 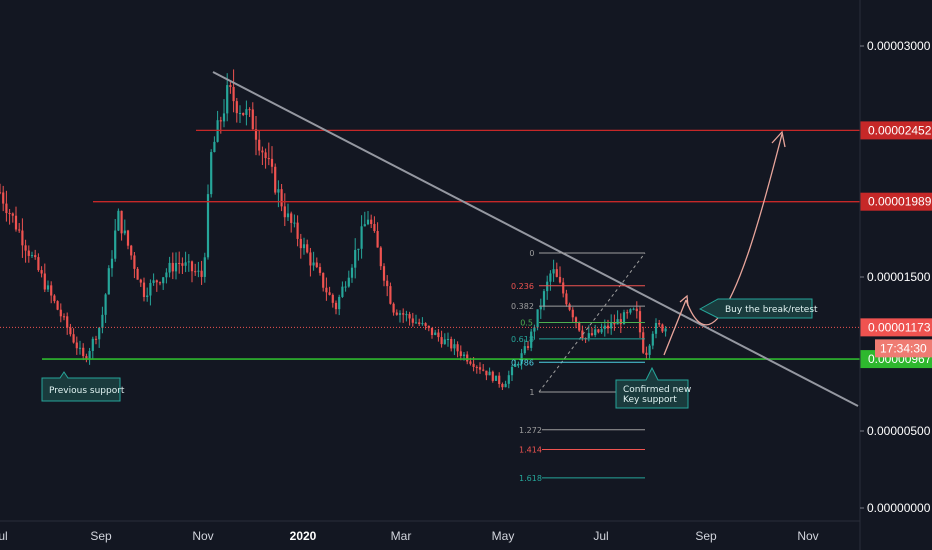 I want to click on previous-support-callout, so click(x=81, y=386).